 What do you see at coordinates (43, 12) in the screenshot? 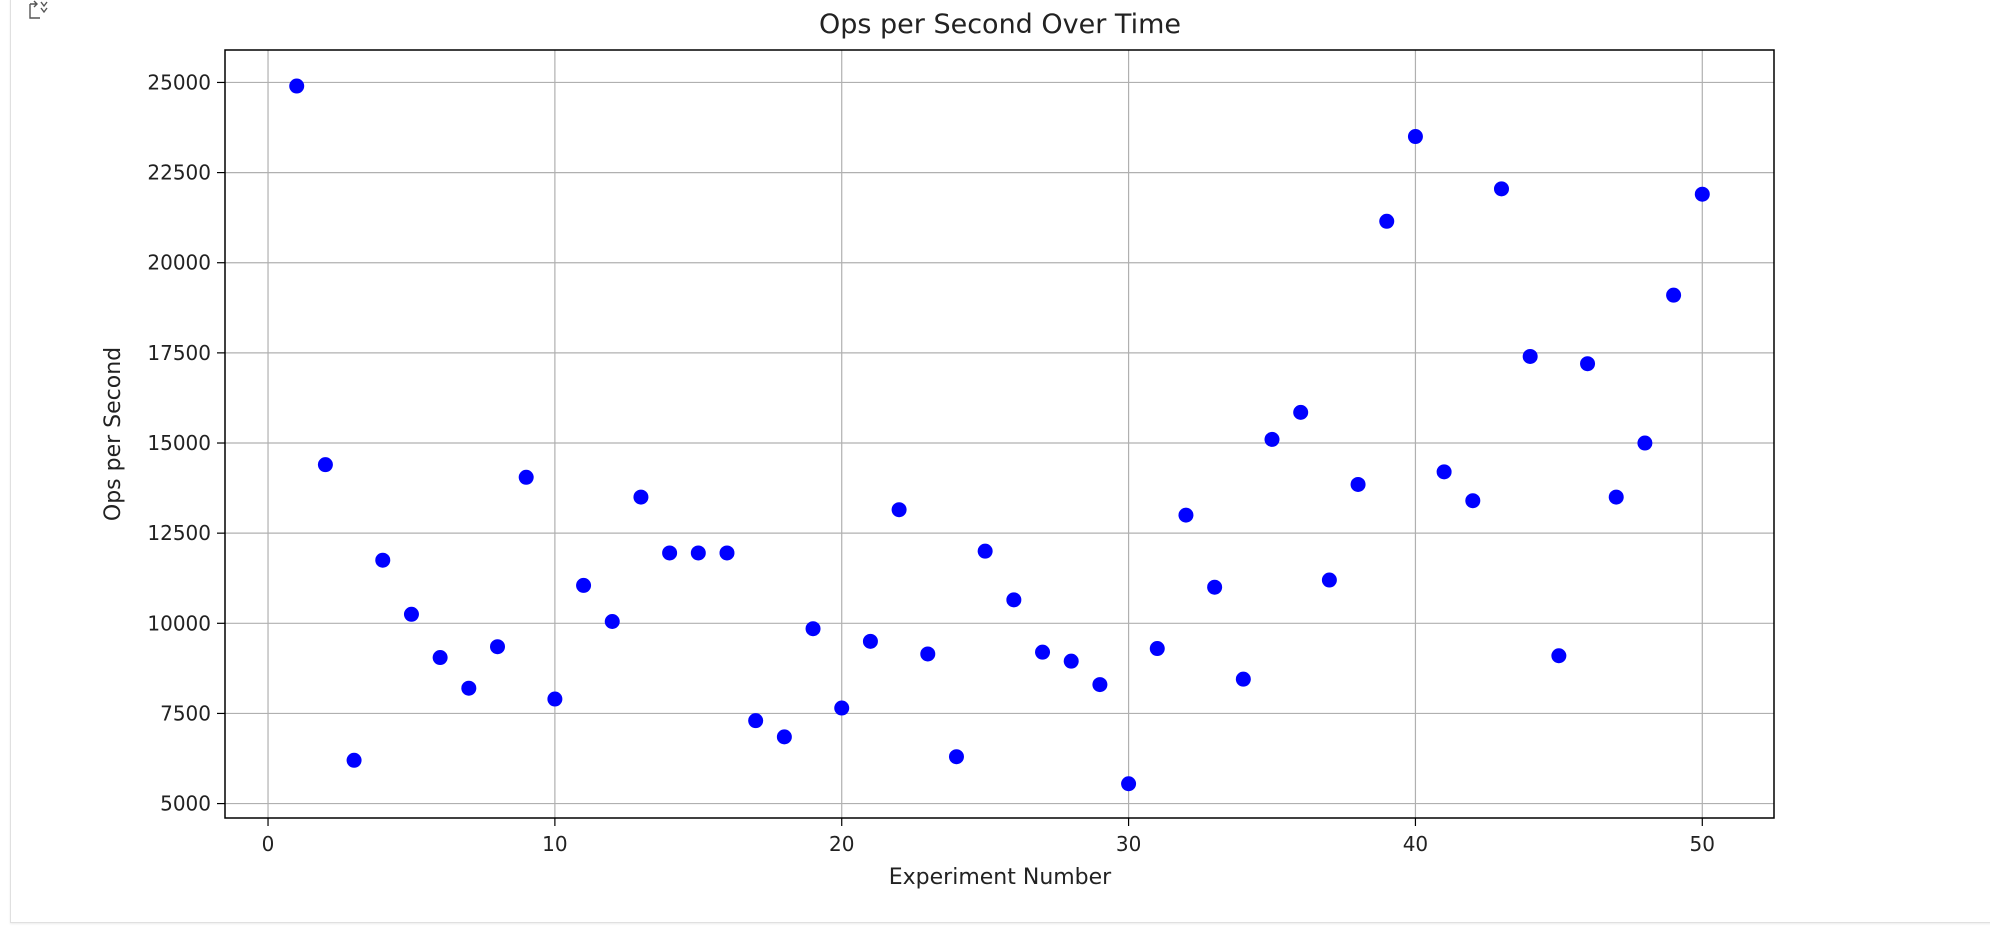
I see `output-collapse-icon` at bounding box center [43, 12].